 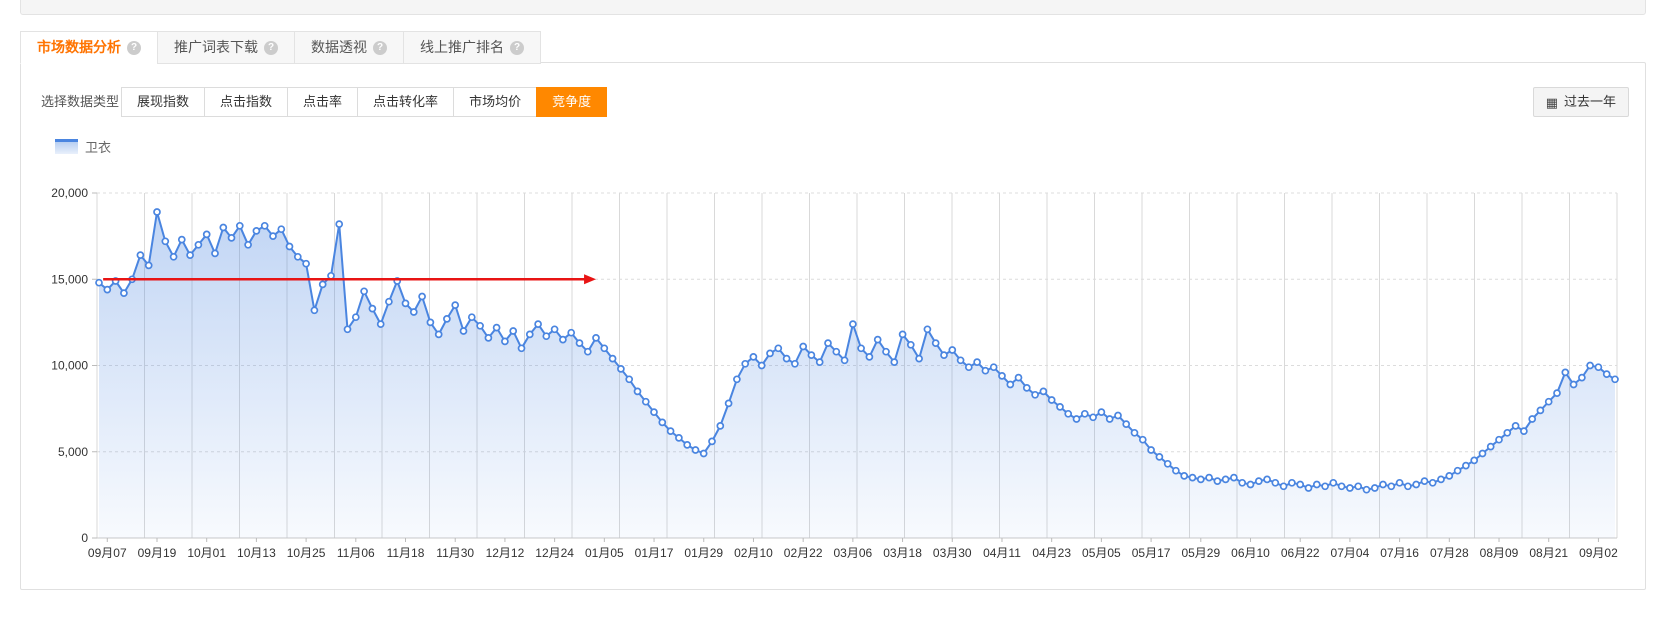 I want to click on date-range-label: 过去一年, so click(x=1589, y=101).